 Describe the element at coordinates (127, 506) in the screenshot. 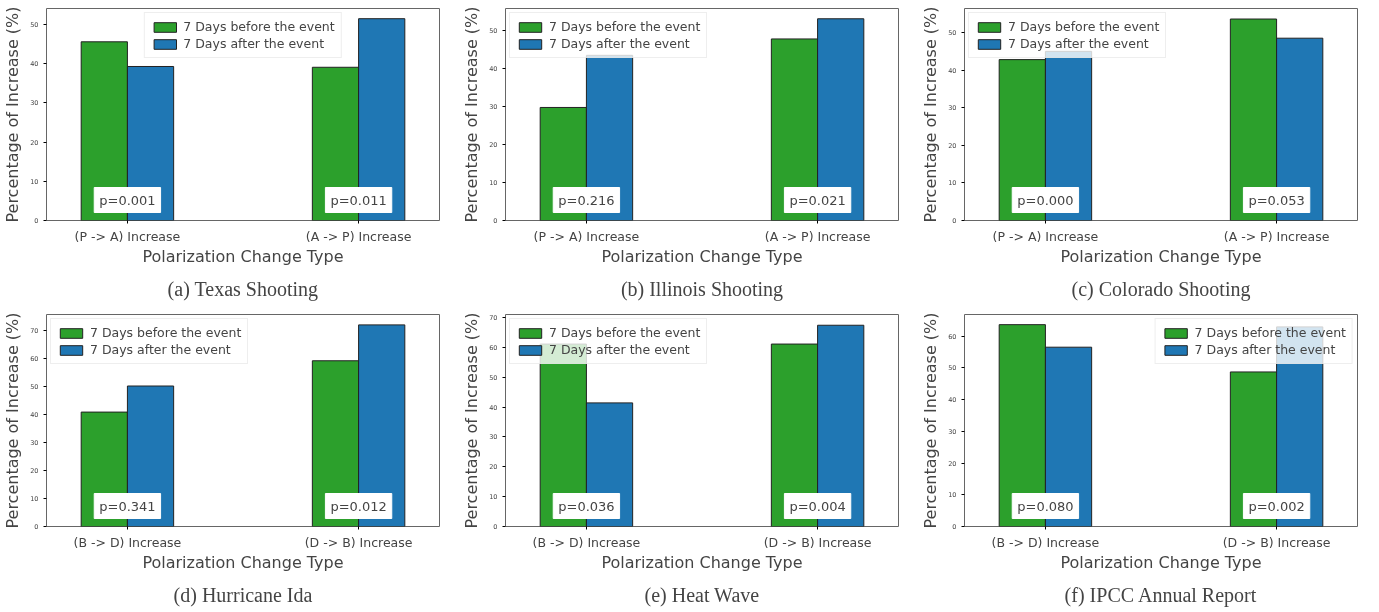

I see `annotation: p=0.341` at that location.